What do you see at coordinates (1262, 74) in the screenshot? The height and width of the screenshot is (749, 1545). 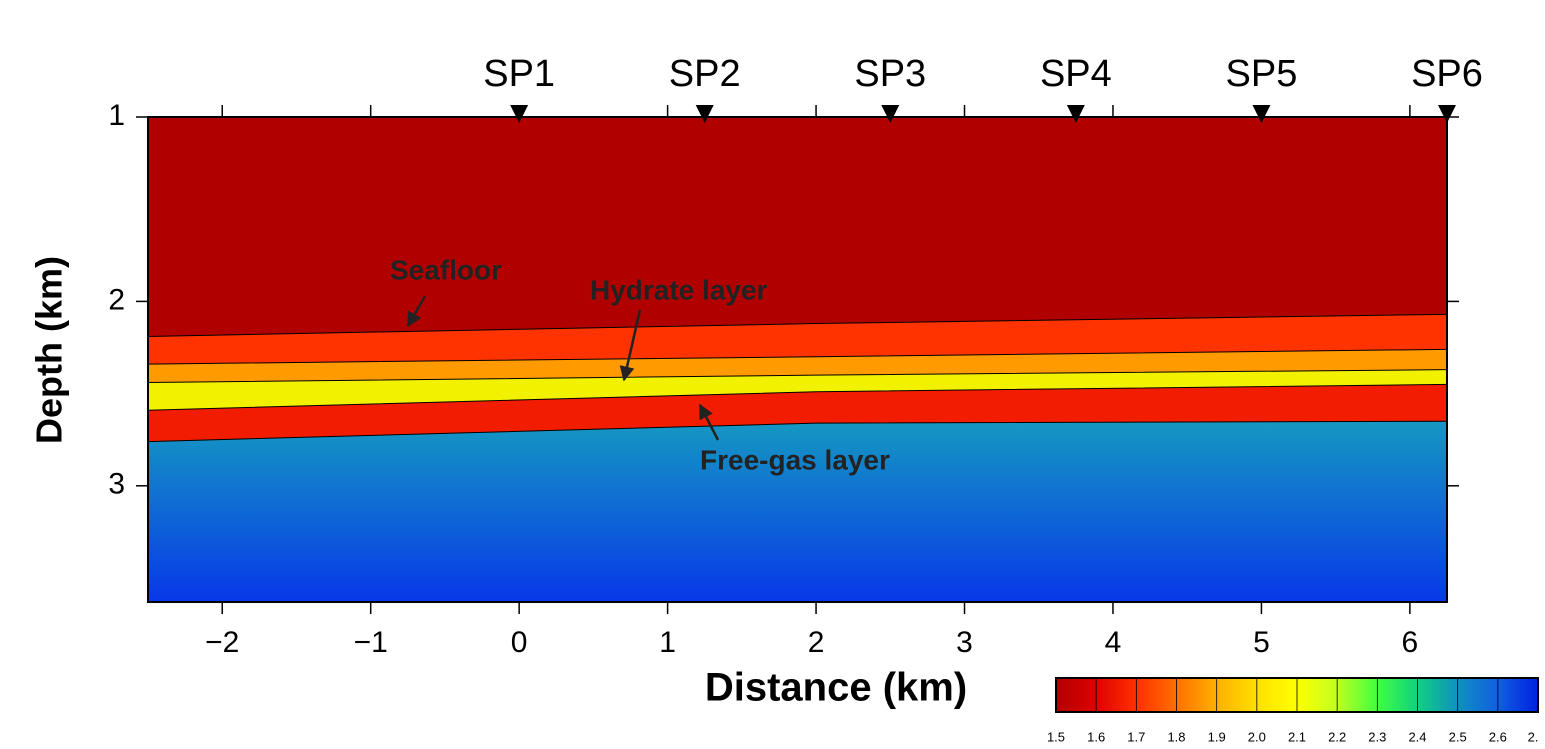 I see `shot-label: SP5` at bounding box center [1262, 74].